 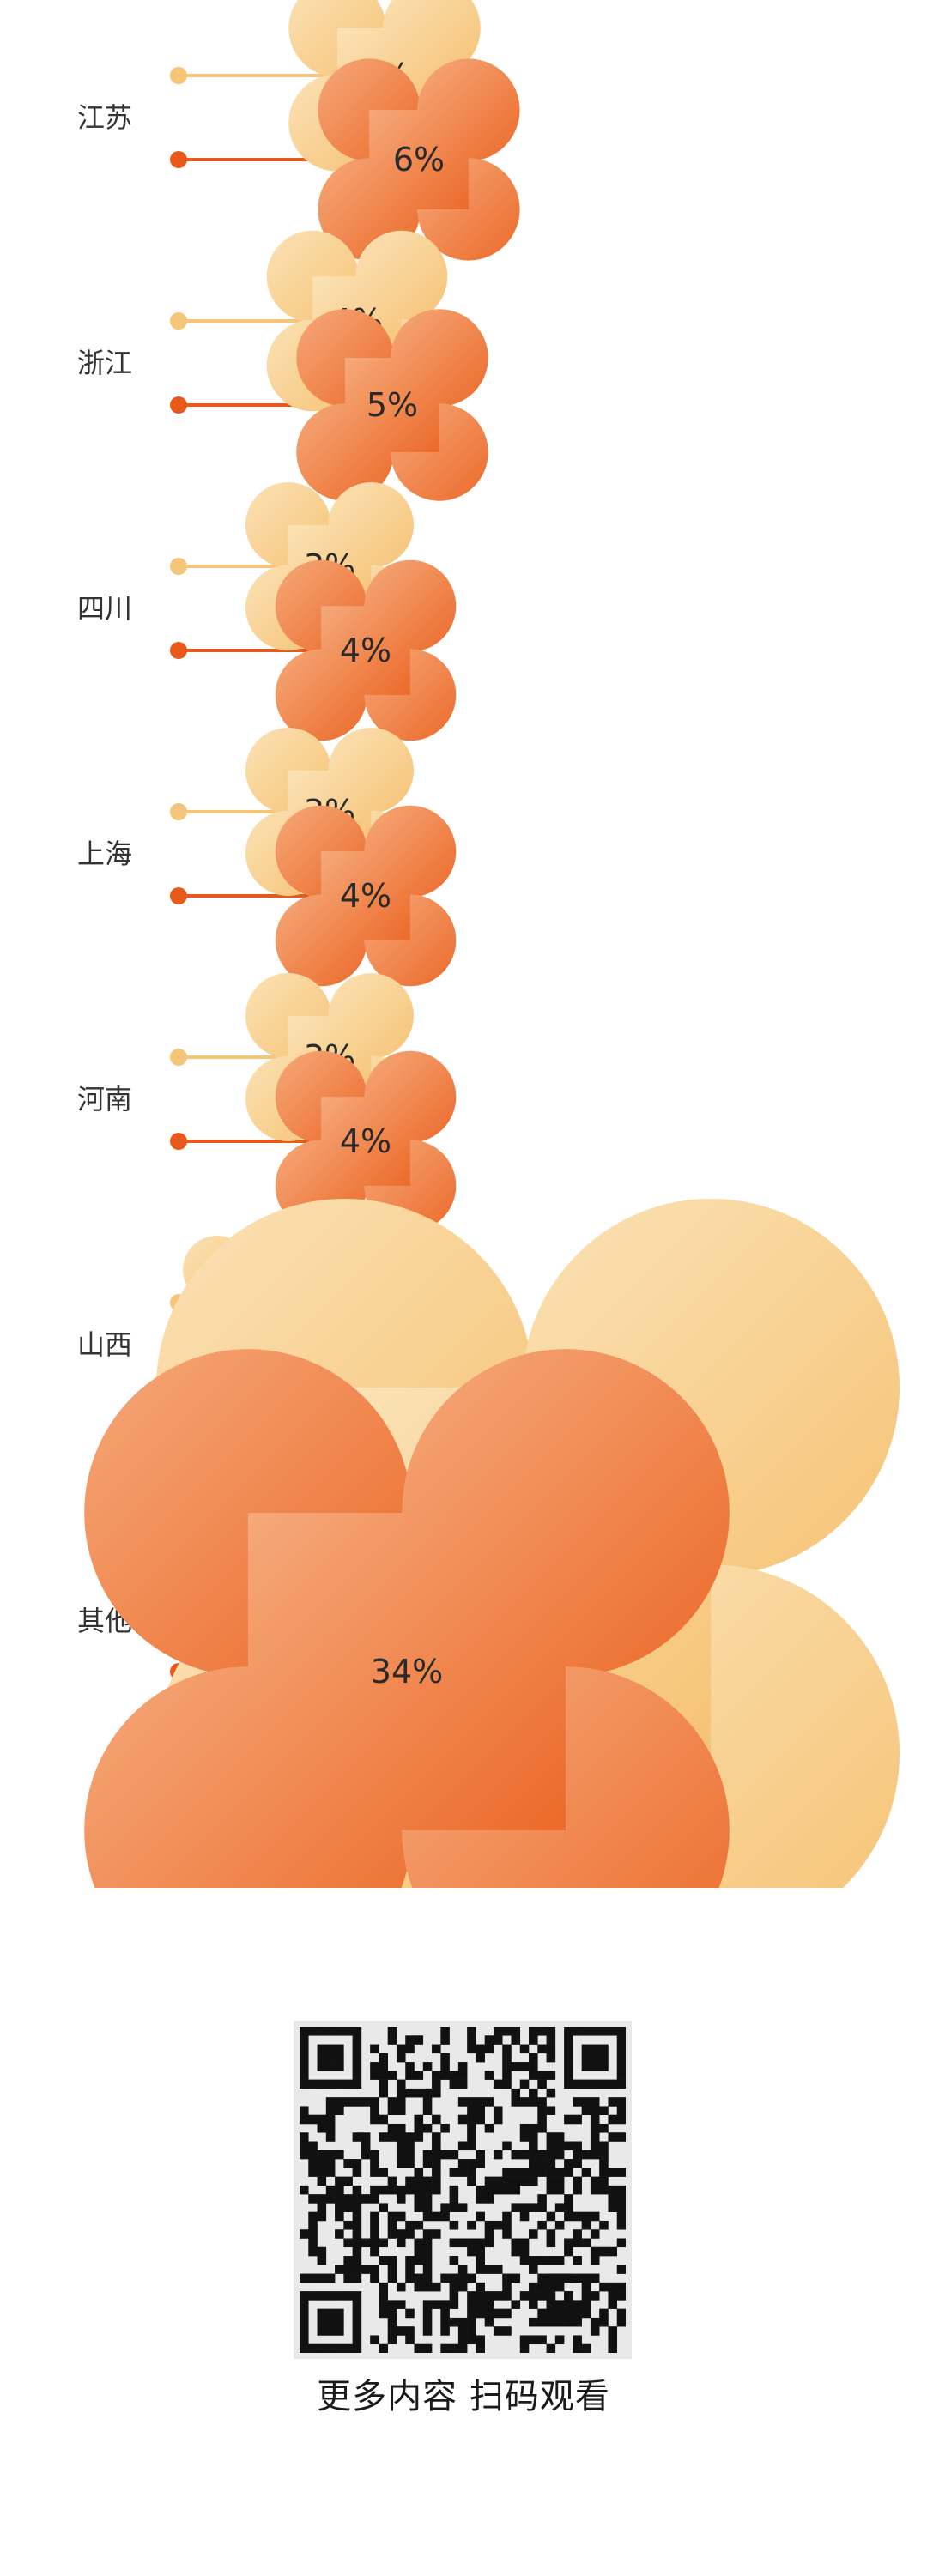 I want to click on region-label: 河南, so click(x=104, y=1099).